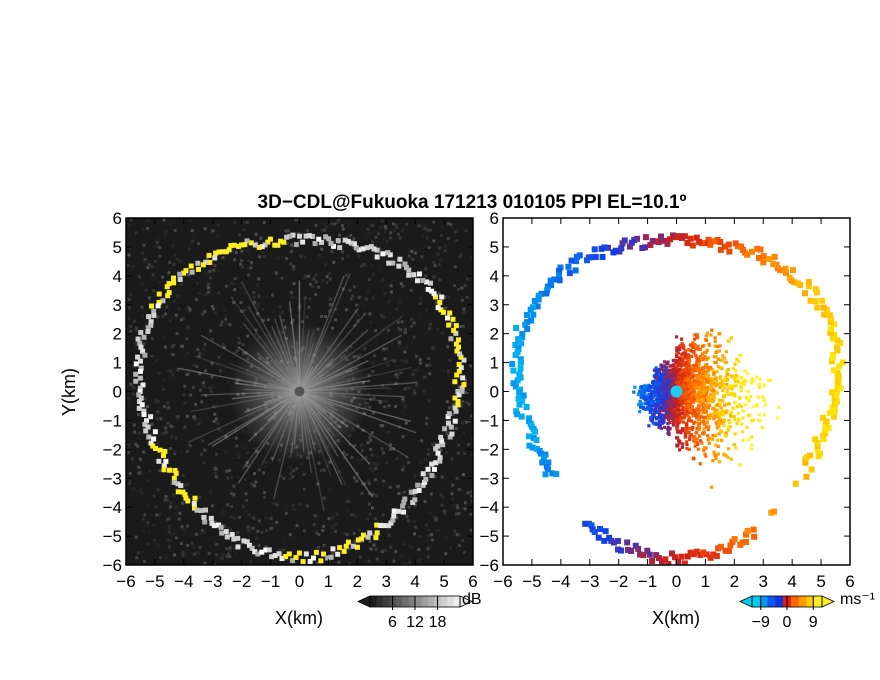 This screenshot has width=880, height=680. I want to click on left-y-axis-label: Y(km), so click(69, 392).